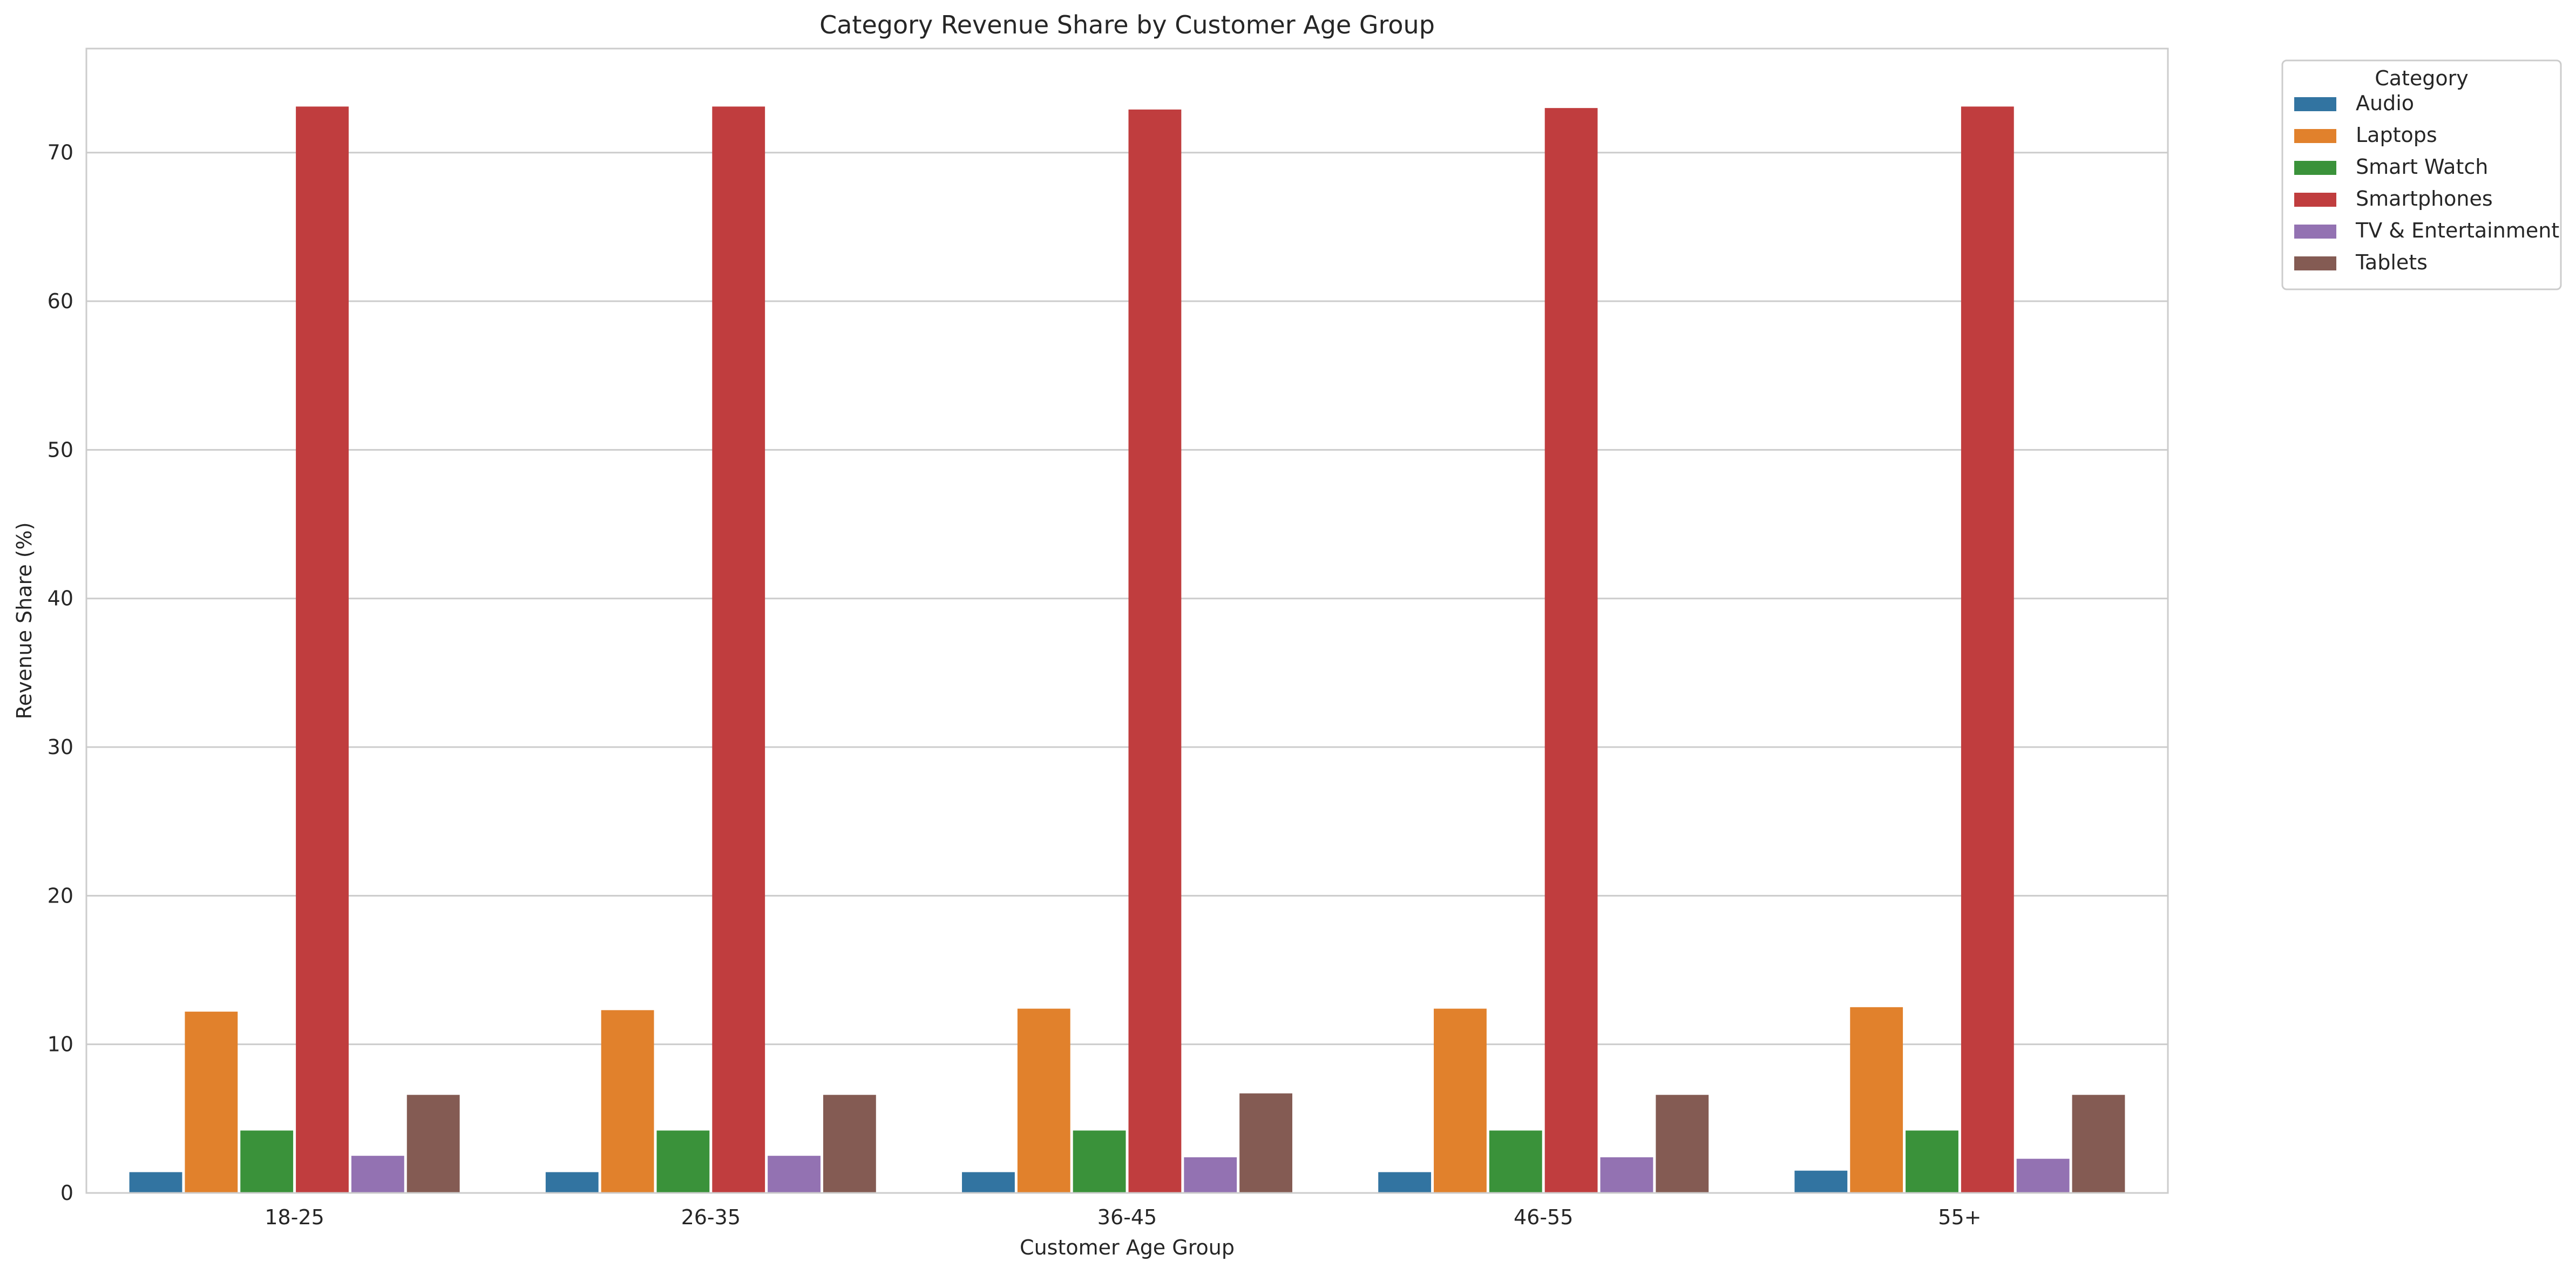  I want to click on legend-label: TV & Entertainment, so click(2457, 230).